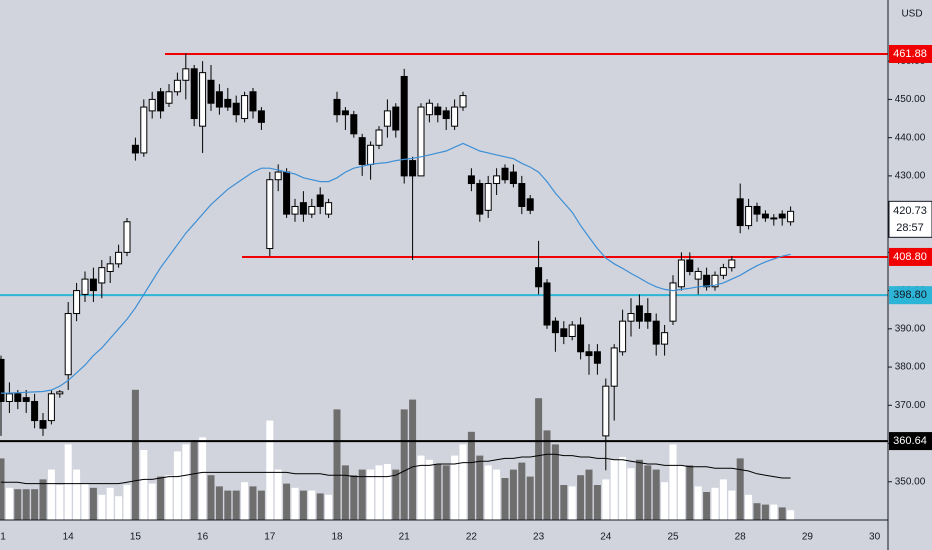 This screenshot has width=932, height=550. What do you see at coordinates (910, 328) in the screenshot?
I see `y-tick-label: 390.00` at bounding box center [910, 328].